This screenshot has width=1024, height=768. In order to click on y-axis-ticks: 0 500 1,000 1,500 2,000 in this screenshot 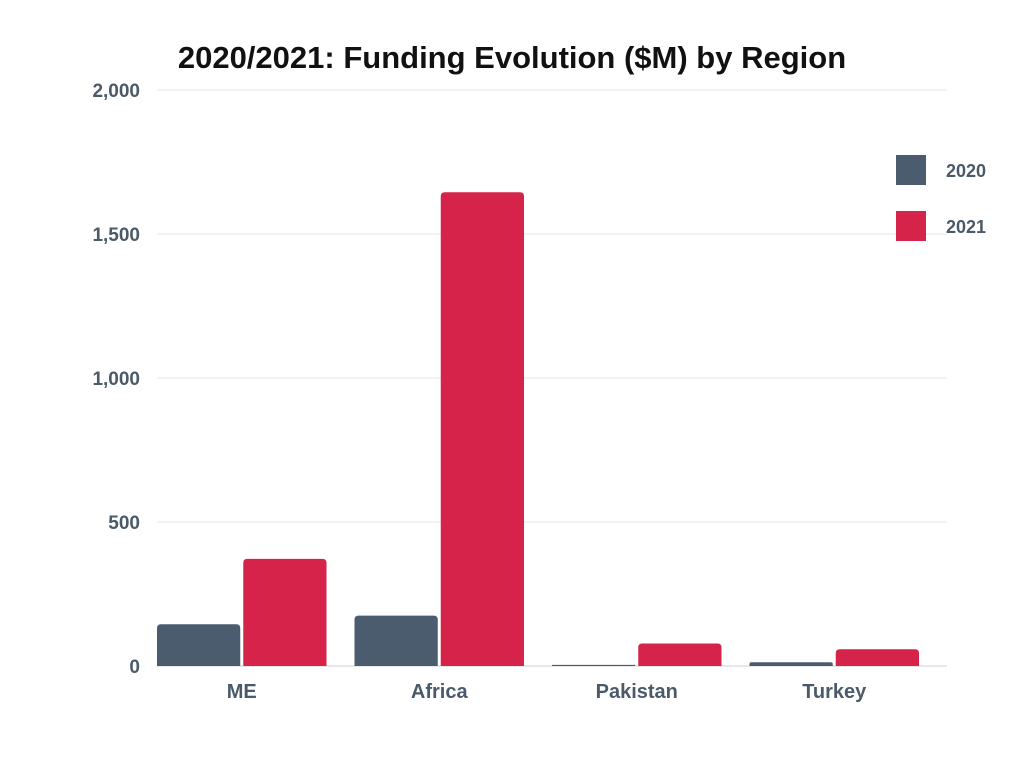, I will do `click(116, 379)`.